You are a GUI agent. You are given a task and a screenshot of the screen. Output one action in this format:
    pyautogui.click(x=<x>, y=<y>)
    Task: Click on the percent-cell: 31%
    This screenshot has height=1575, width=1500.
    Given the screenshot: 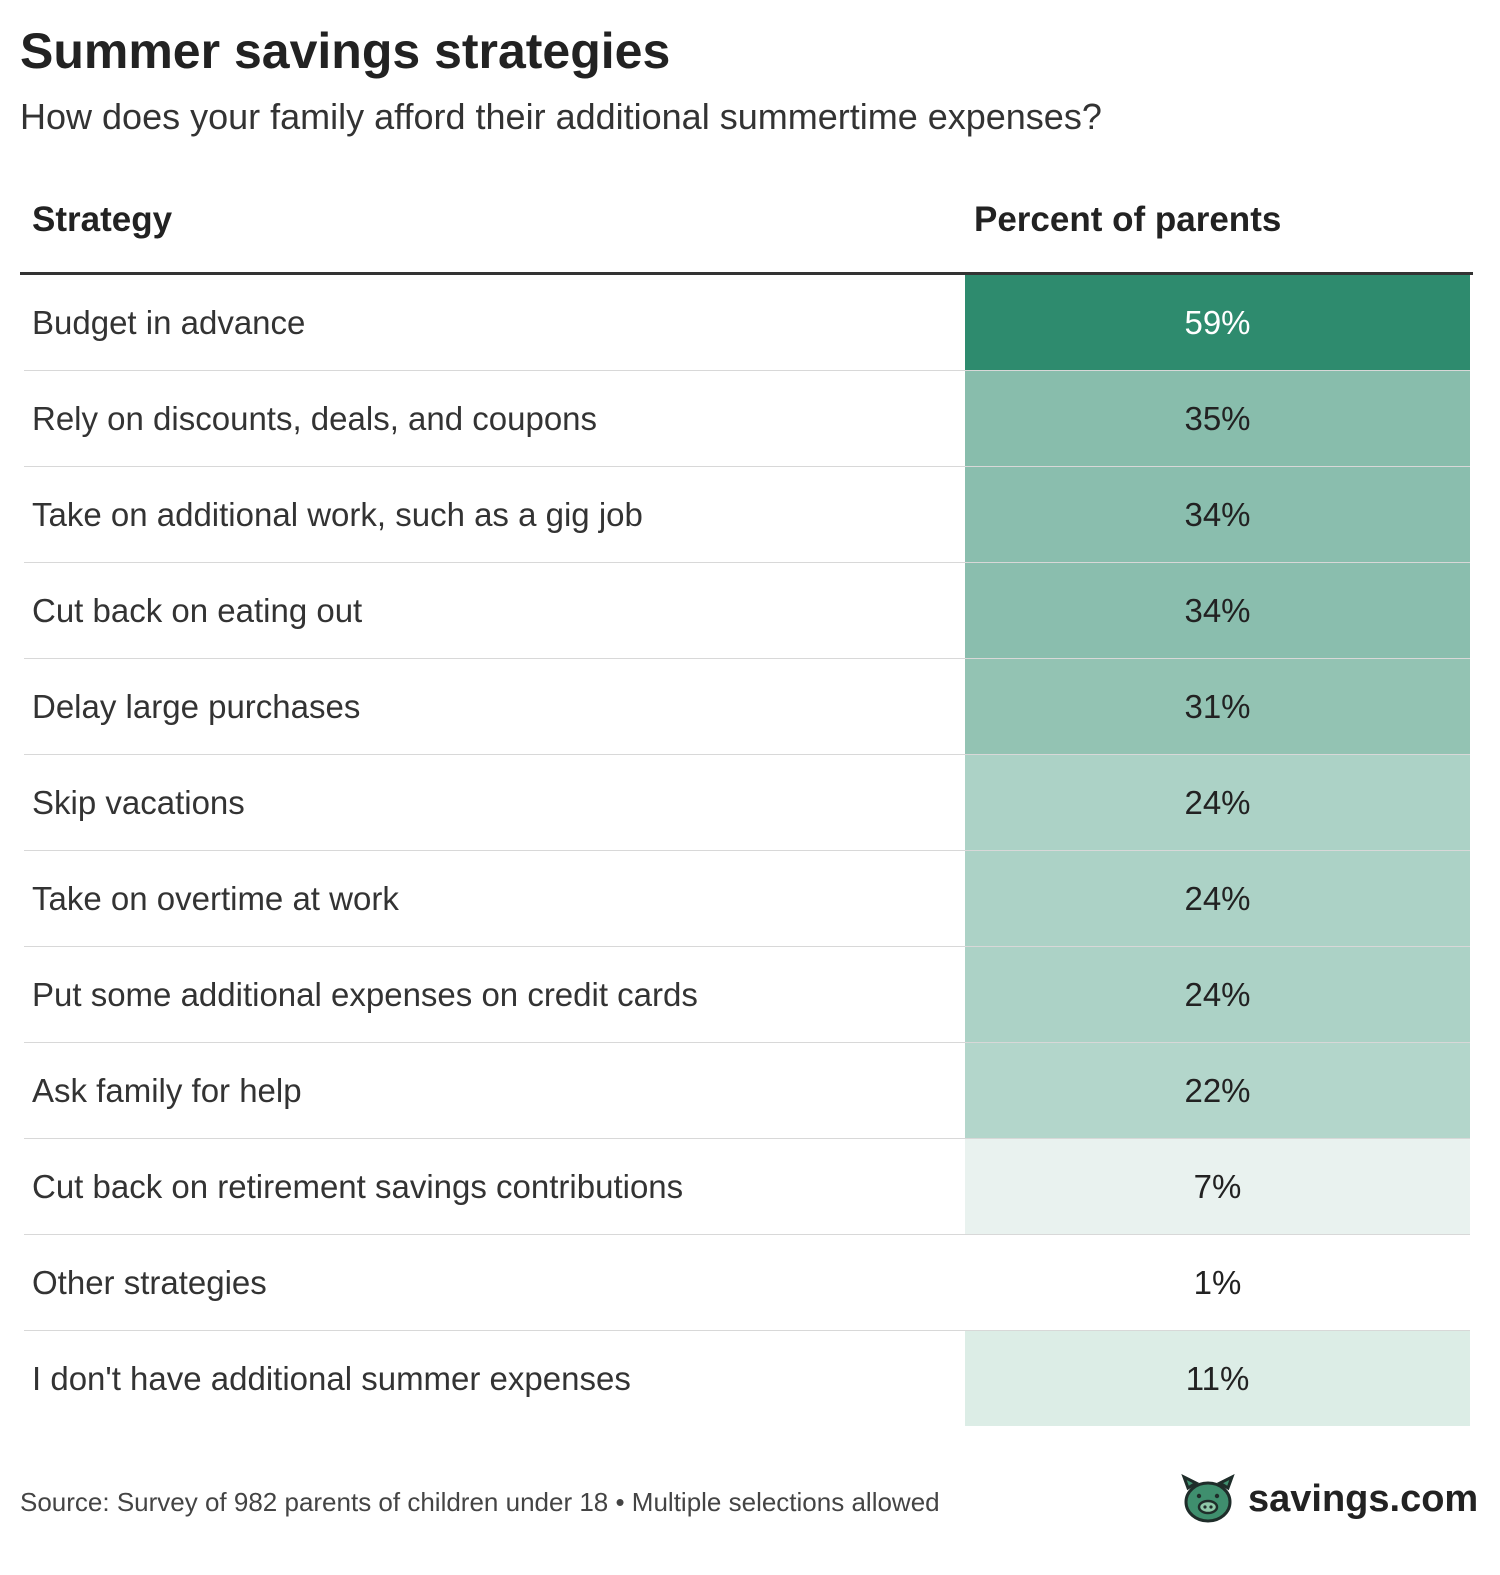 What is the action you would take?
    pyautogui.click(x=1217, y=706)
    